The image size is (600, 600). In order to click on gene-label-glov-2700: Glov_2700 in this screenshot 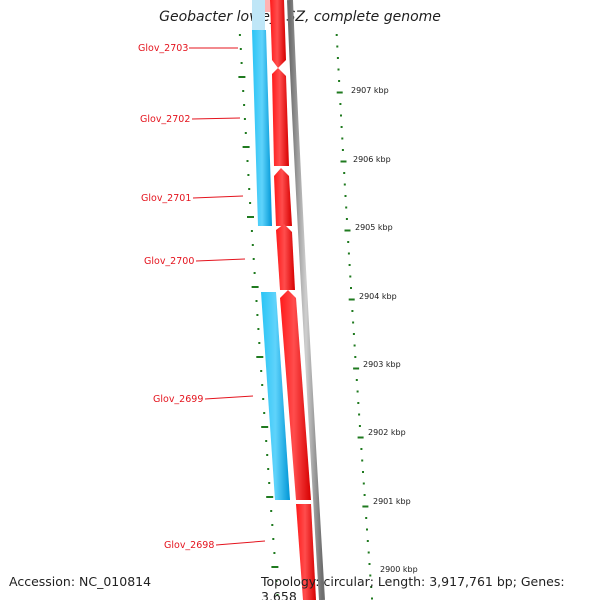, I will do `click(169, 261)`.